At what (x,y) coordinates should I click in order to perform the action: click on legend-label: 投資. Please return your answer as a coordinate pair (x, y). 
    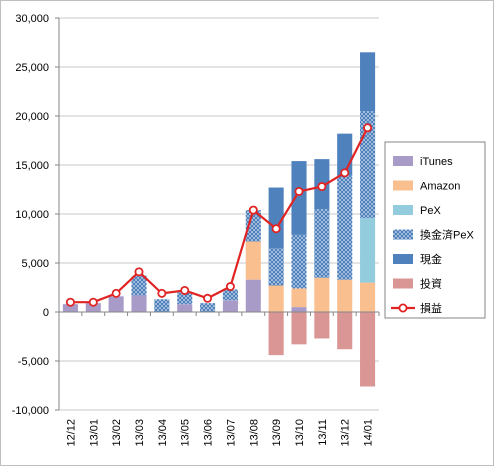
    Looking at the image, I should click on (431, 284).